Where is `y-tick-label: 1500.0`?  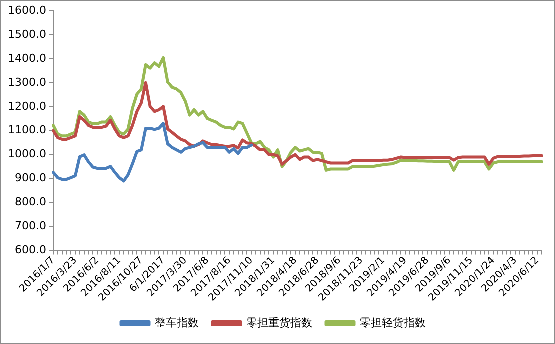
y-tick-label: 1500.0 is located at coordinates (27, 34).